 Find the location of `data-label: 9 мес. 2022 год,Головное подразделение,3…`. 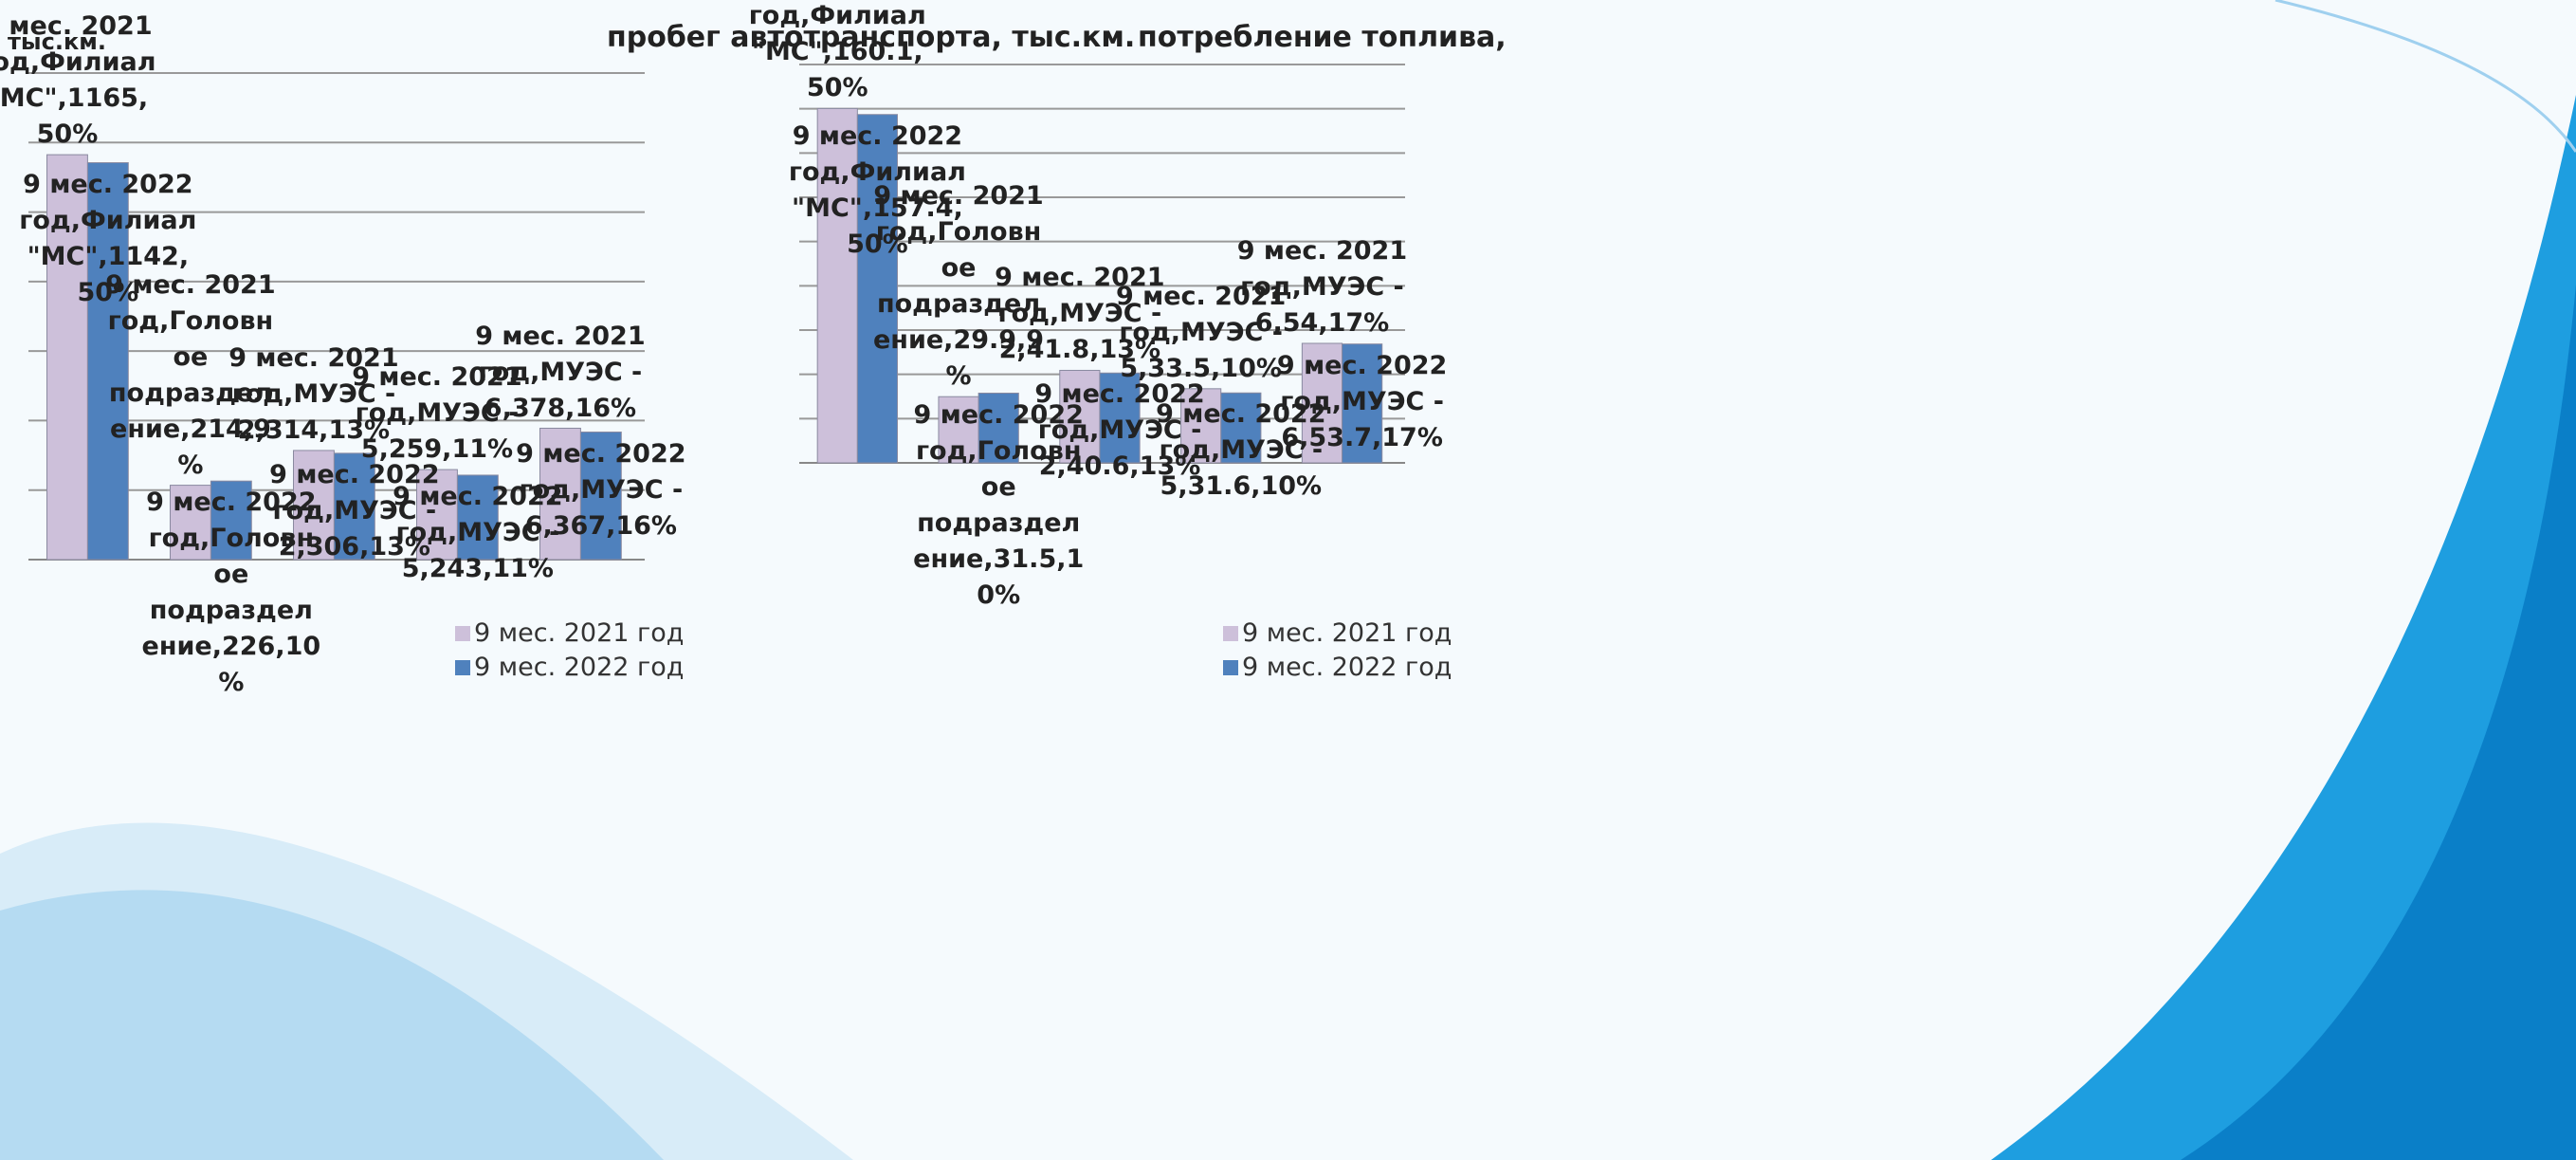

data-label: 9 мес. 2022 год,Головное подразделение,3… is located at coordinates (999, 504).